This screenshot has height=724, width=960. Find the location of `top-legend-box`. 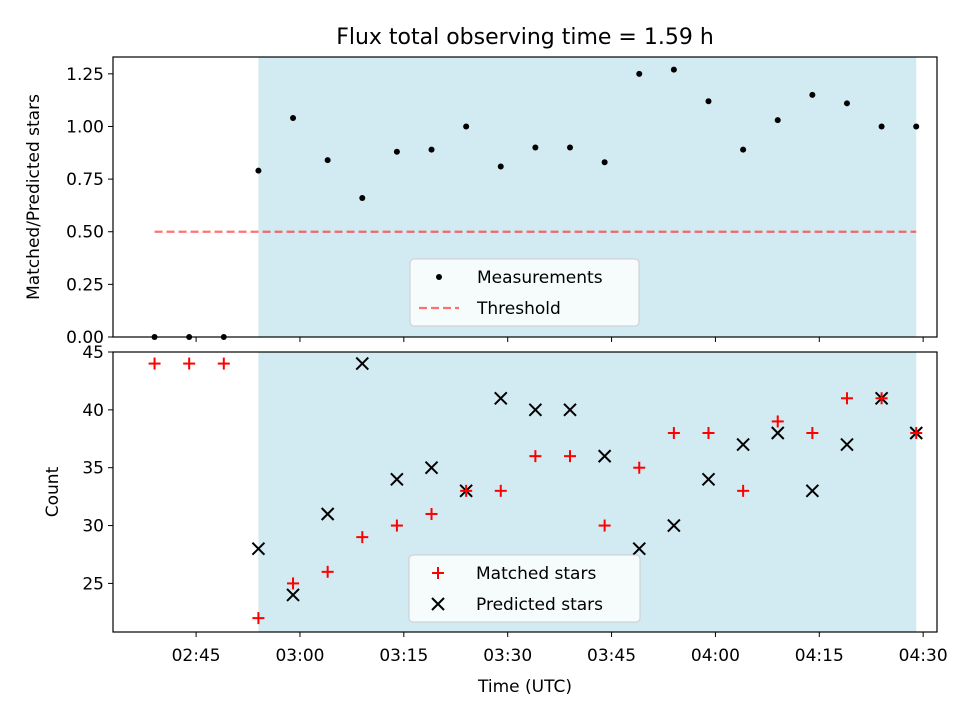

top-legend-box is located at coordinates (524, 292).